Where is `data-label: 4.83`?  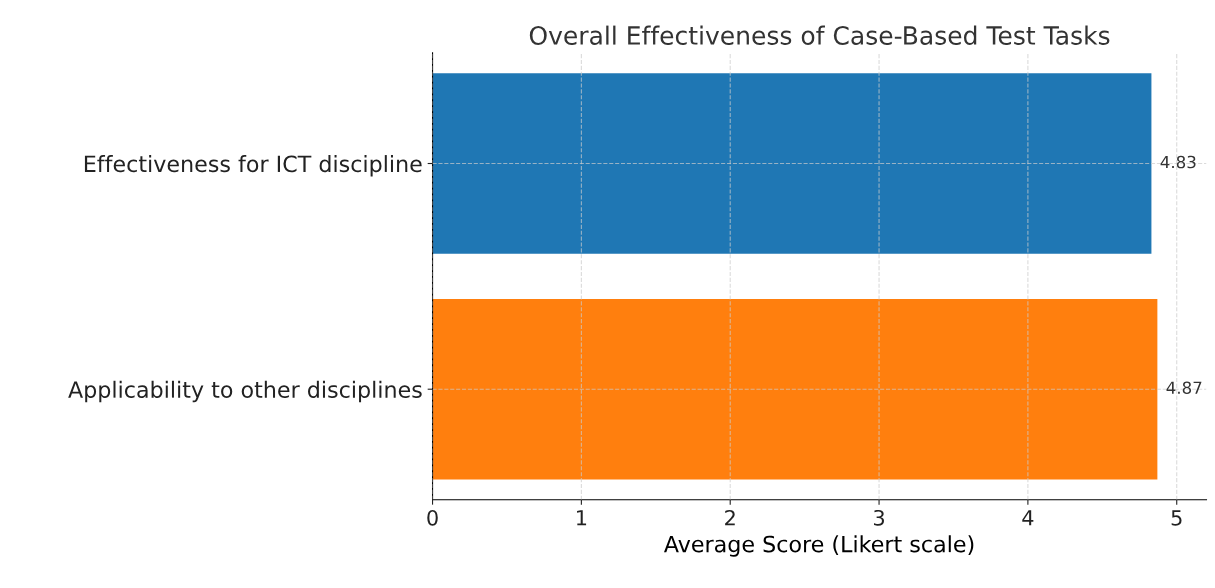
data-label: 4.83 is located at coordinates (1178, 162).